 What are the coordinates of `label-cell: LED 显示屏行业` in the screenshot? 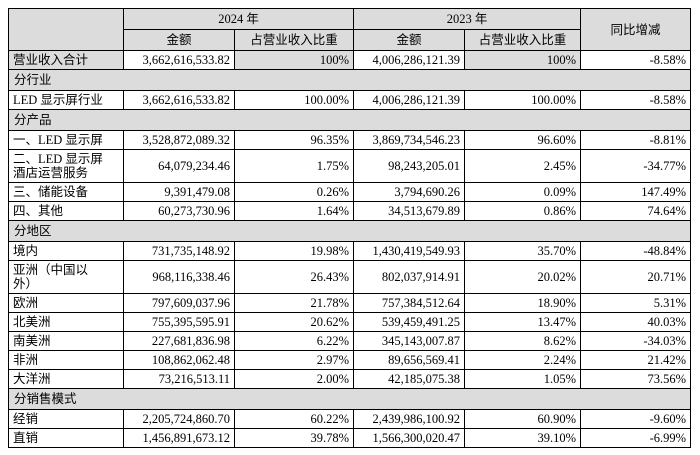 It's located at (66, 100).